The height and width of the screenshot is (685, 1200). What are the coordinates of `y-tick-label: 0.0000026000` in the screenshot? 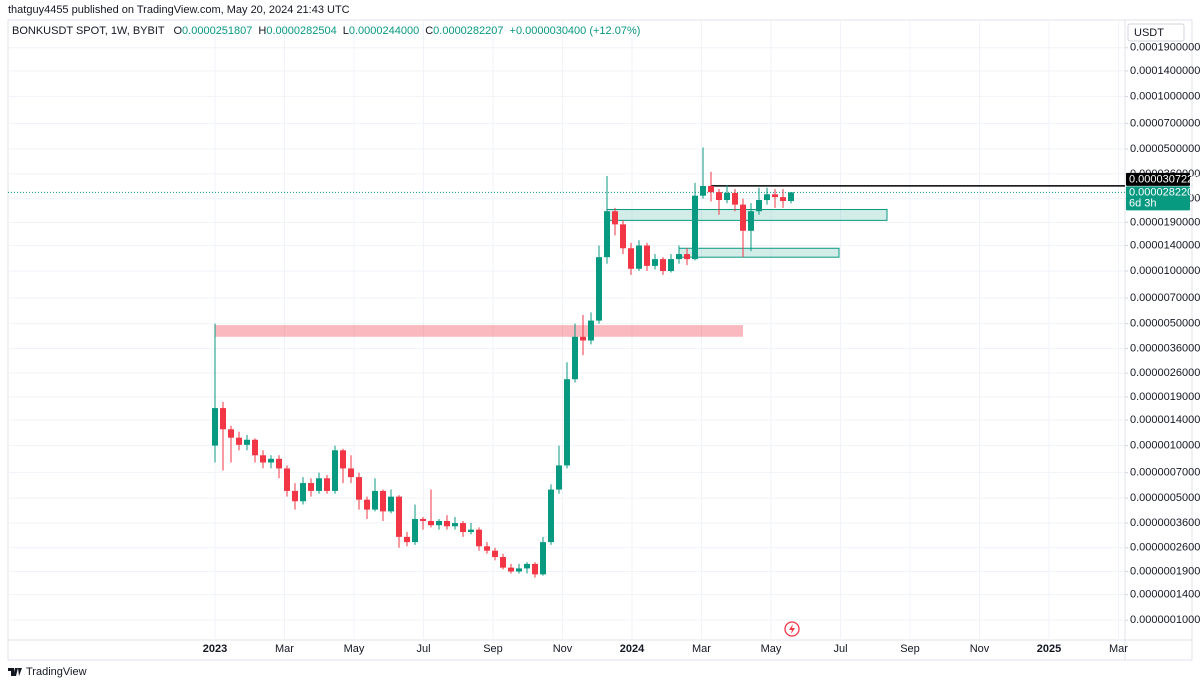 It's located at (1165, 373).